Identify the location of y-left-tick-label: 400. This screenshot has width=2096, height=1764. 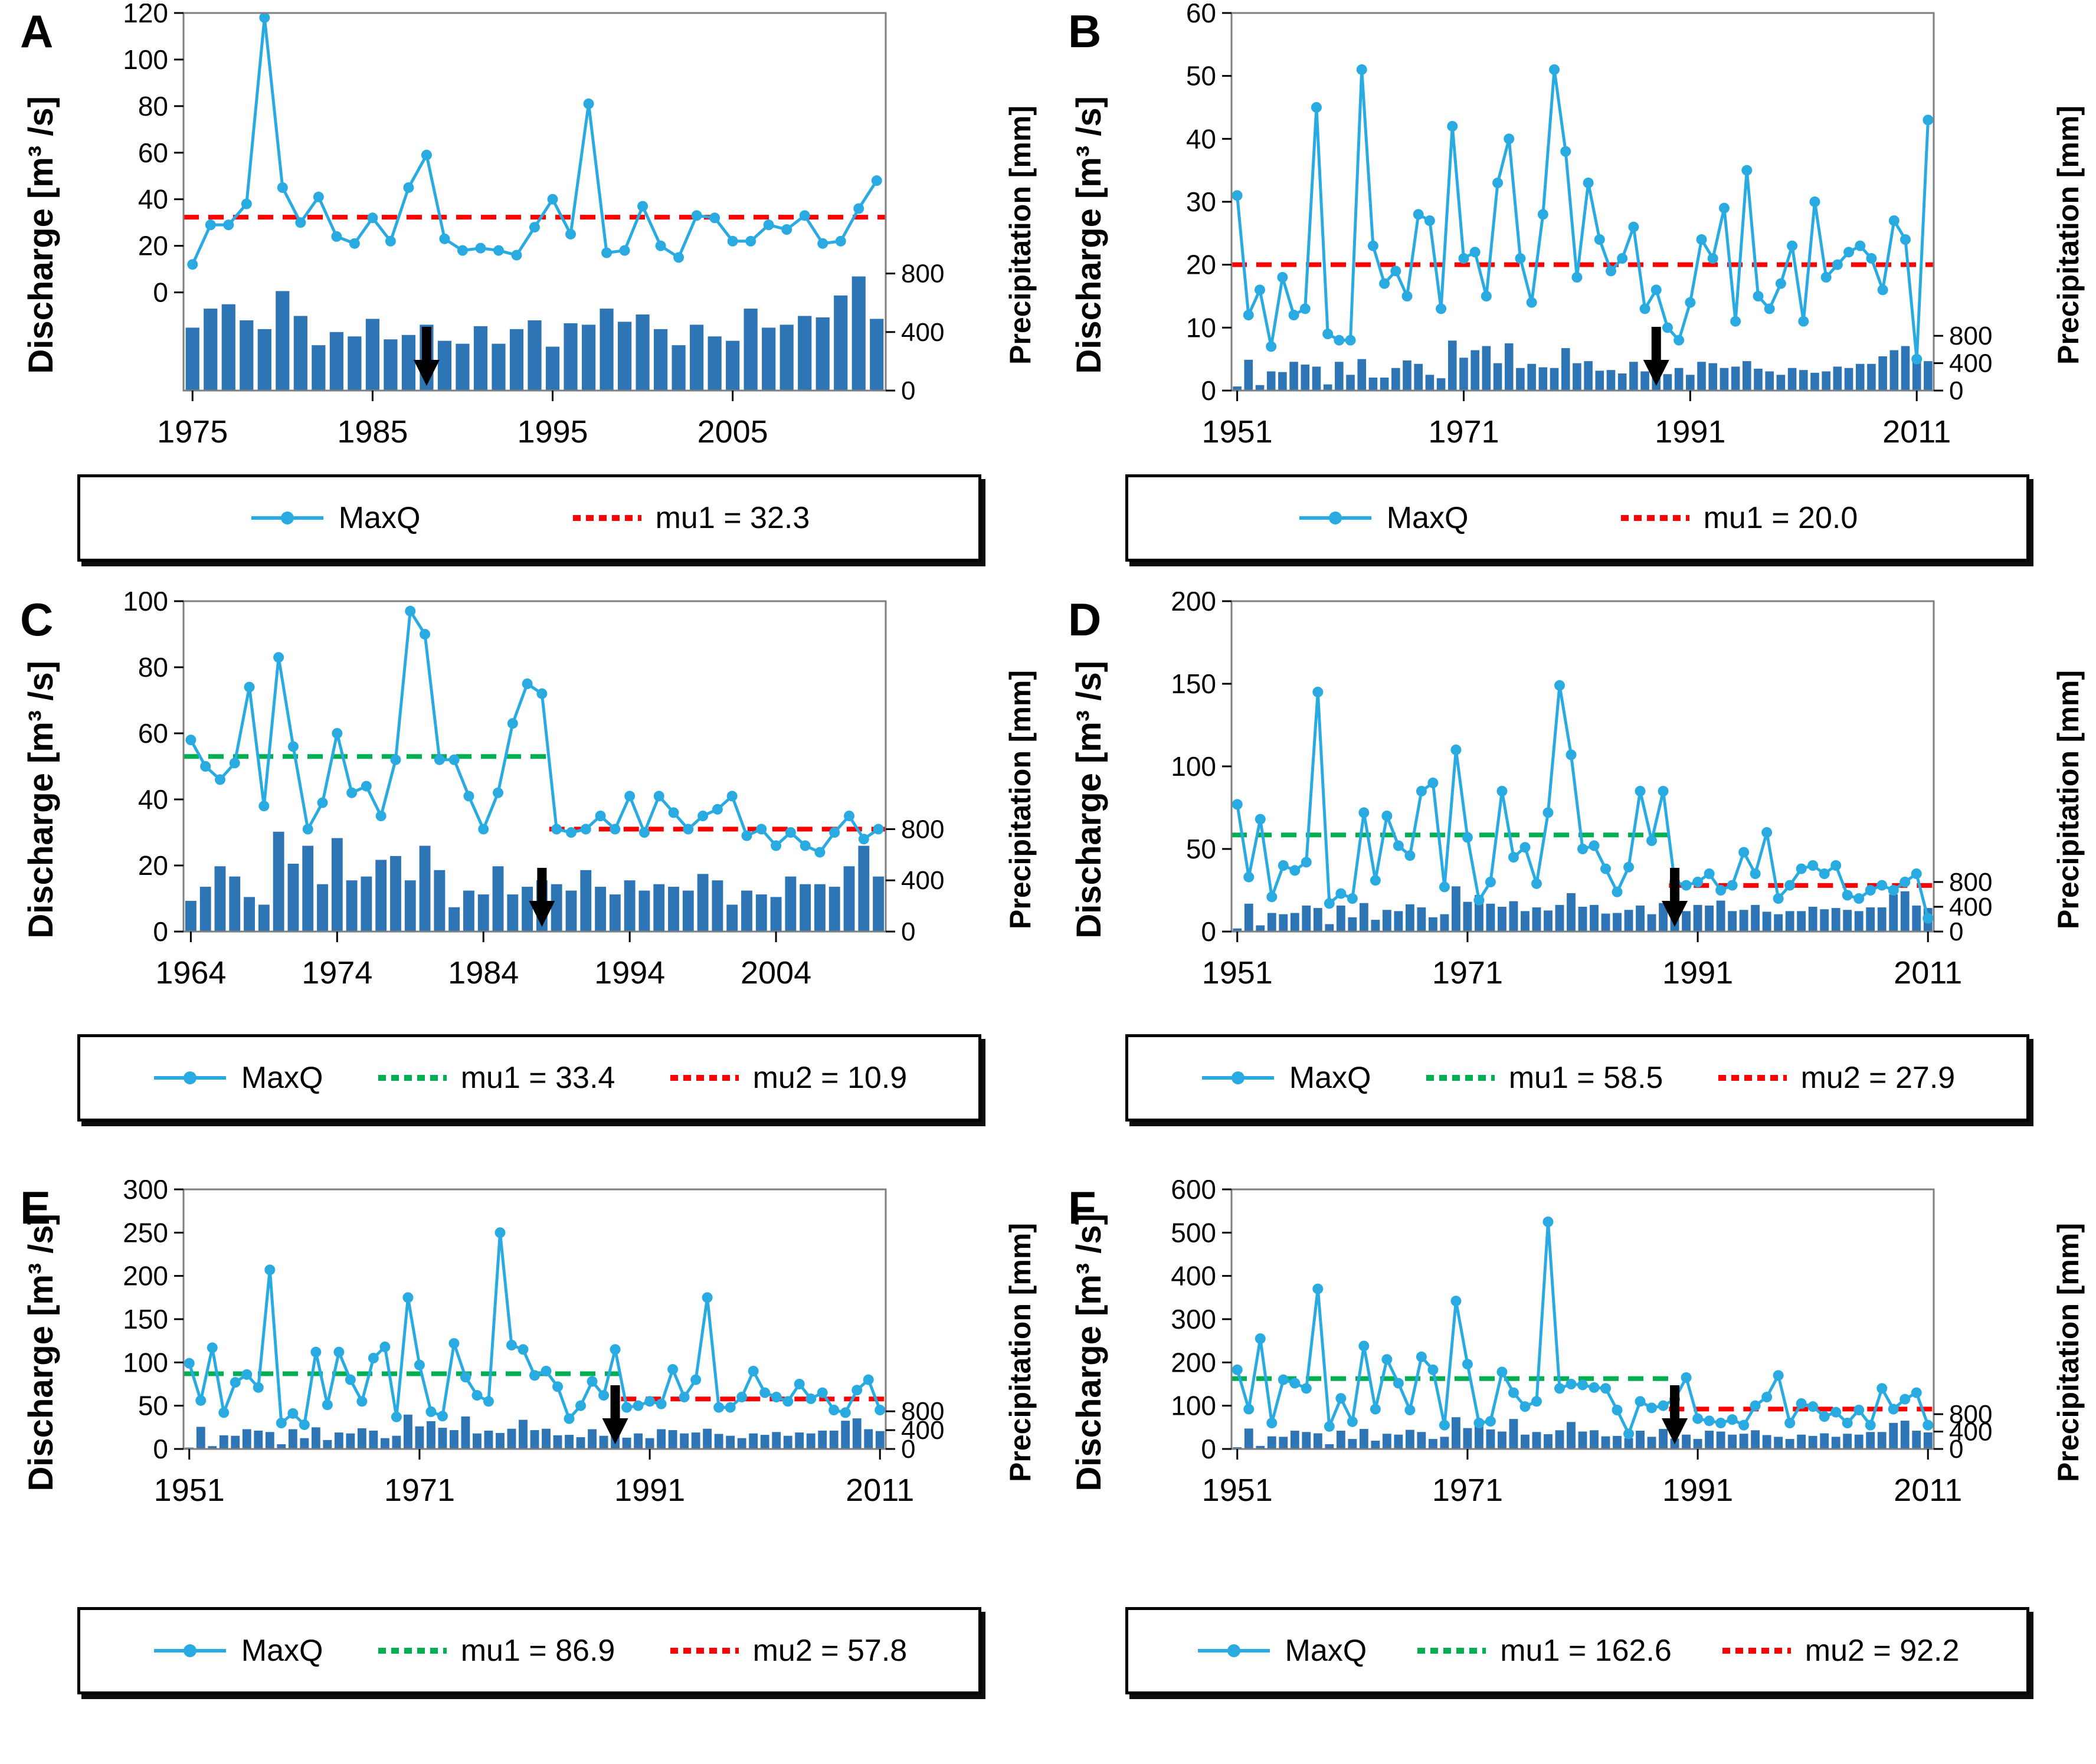
(1193, 1276).